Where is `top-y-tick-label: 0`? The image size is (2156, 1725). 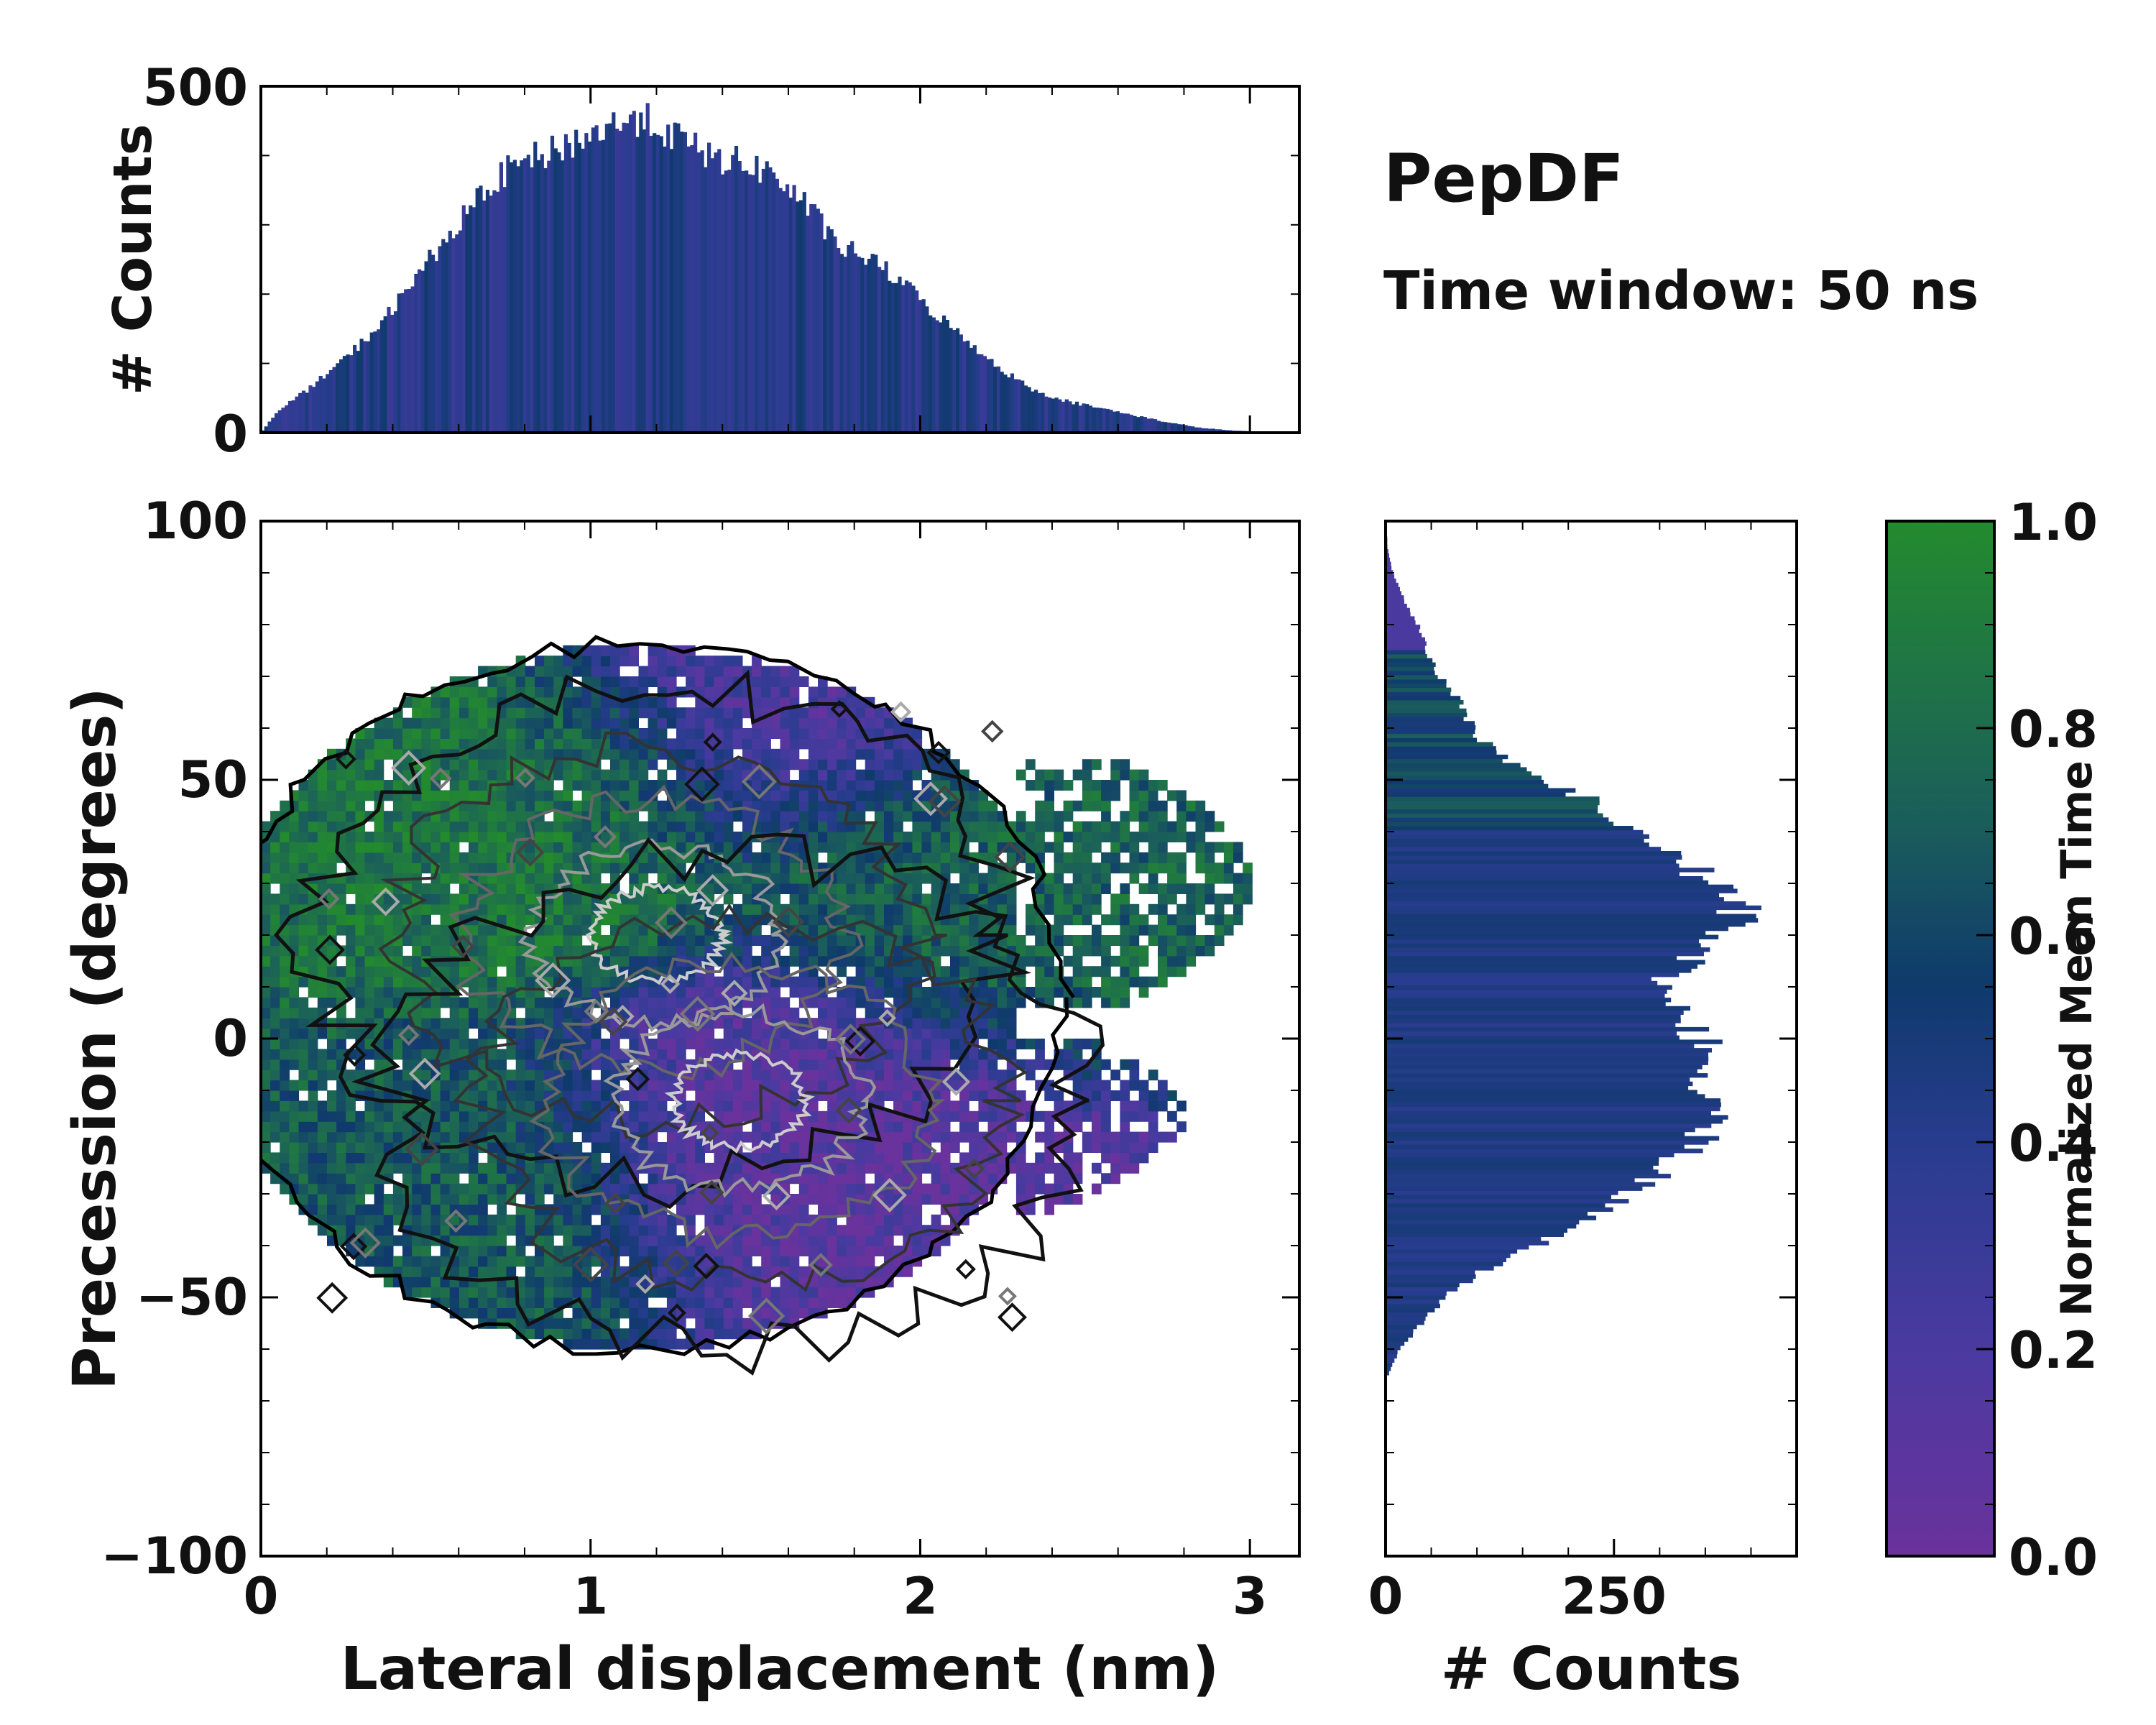
top-y-tick-label: 0 is located at coordinates (230, 434).